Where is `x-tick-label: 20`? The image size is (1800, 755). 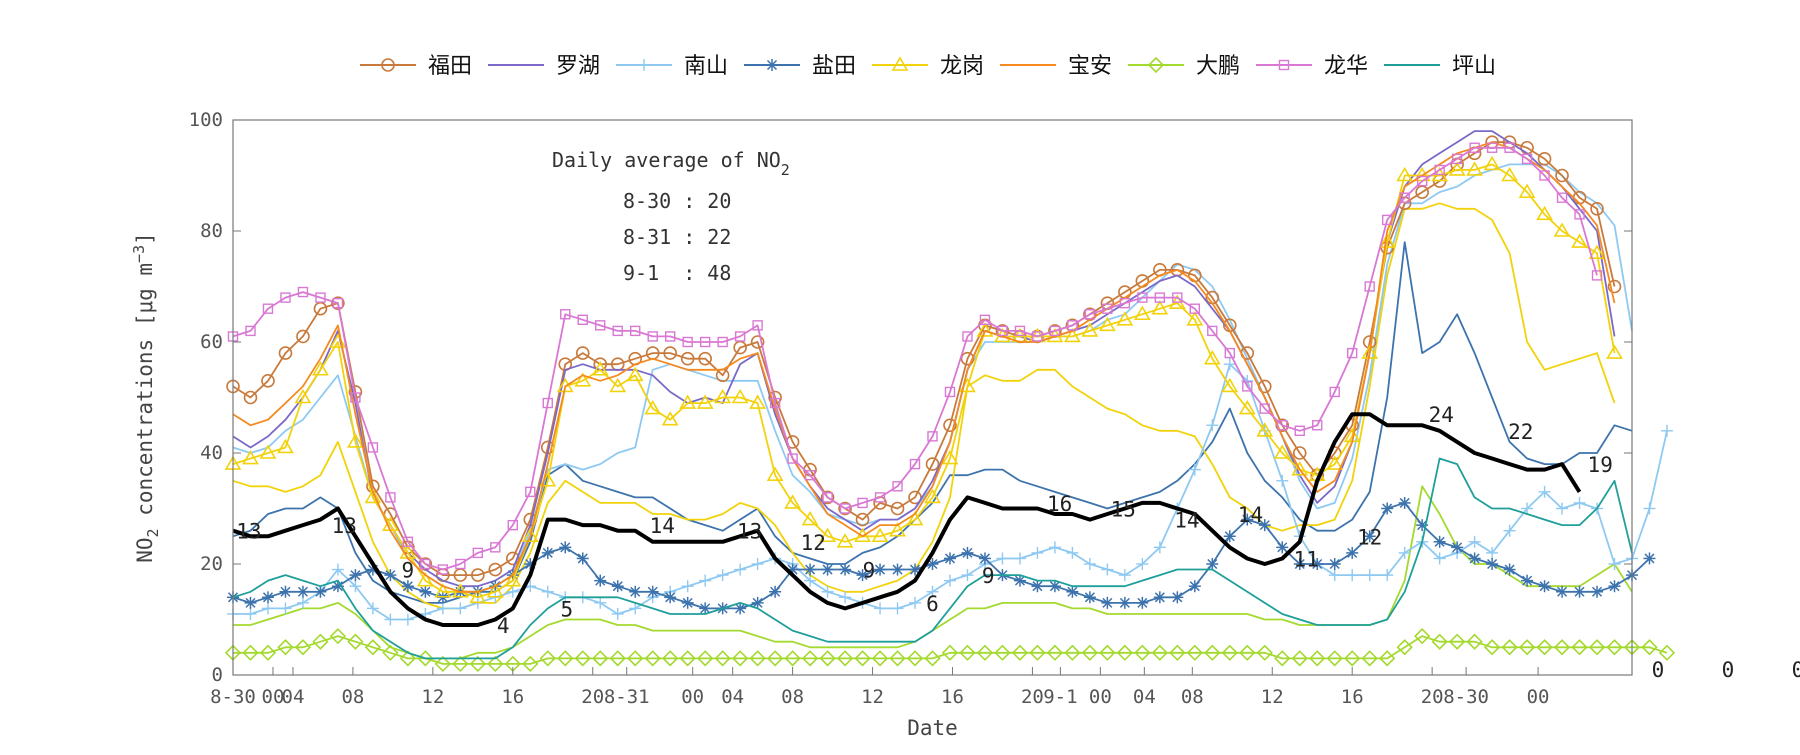
x-tick-label: 20 is located at coordinates (1432, 697).